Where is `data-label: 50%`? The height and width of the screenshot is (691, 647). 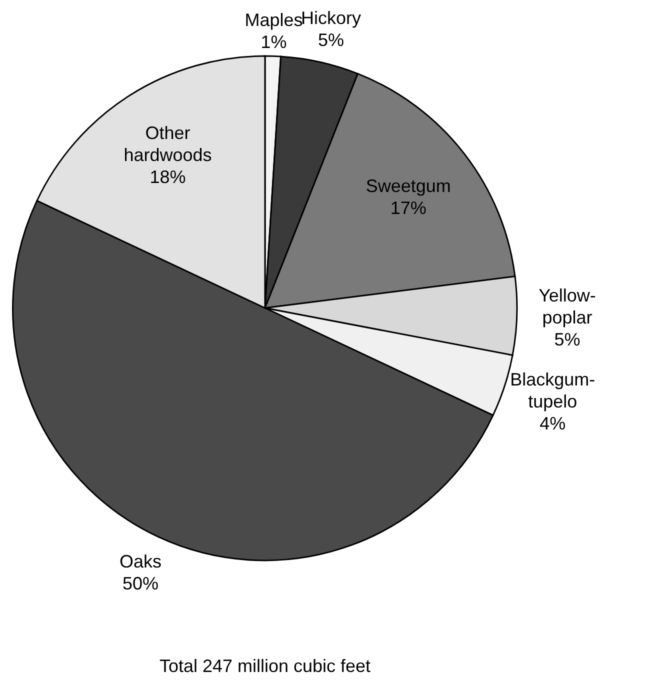
data-label: 50% is located at coordinates (140, 584).